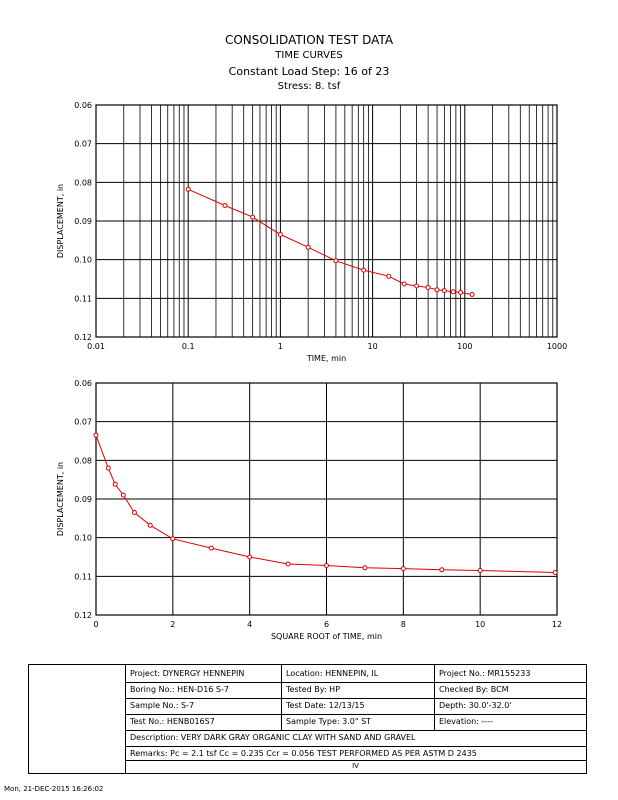 This screenshot has height=800, width=618. Describe the element at coordinates (179, 689) in the screenshot. I see `boring-no-cell: Boring No.: HEN-D16 S-7` at that location.